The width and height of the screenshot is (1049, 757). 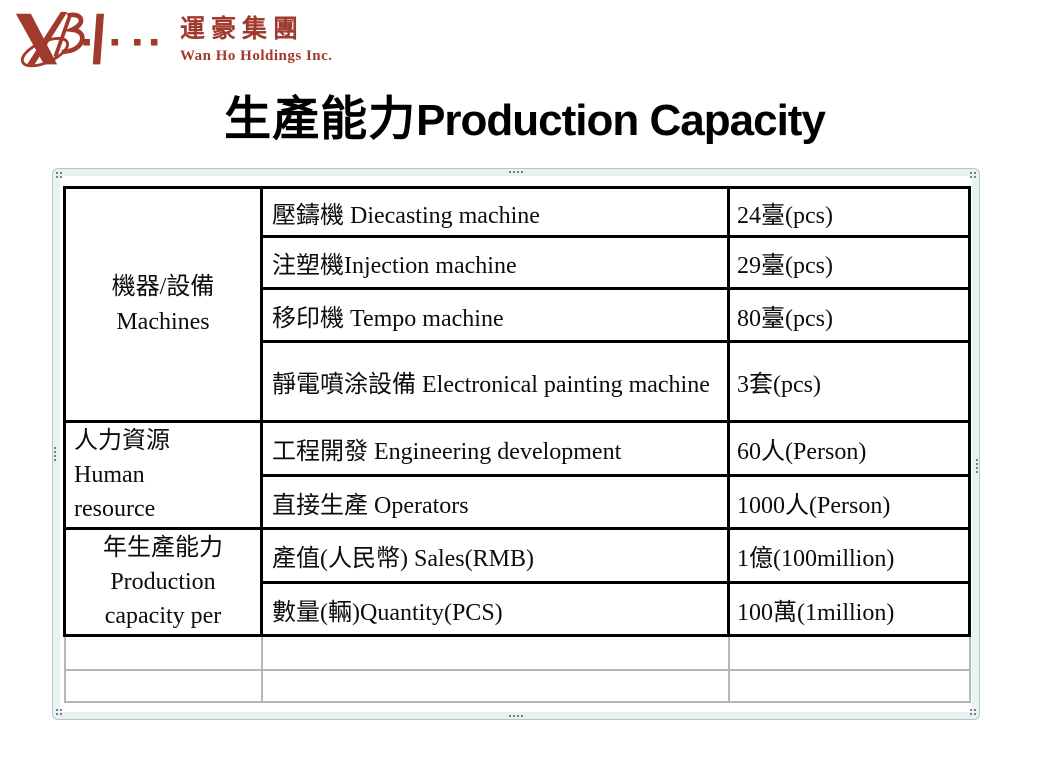 I want to click on table-row: 注塑機Injection machine 29臺(pcs), so click(x=518, y=262).